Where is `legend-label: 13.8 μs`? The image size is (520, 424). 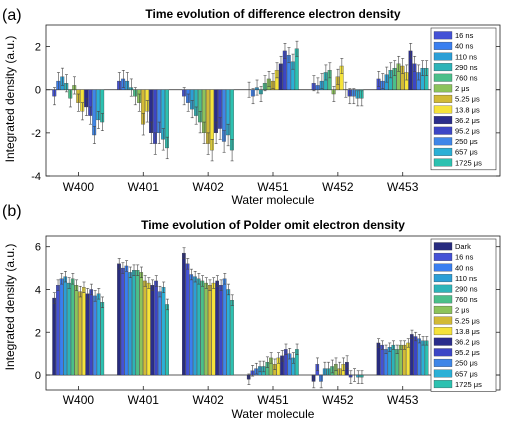 legend-label: 13.8 μs is located at coordinates (467, 109).